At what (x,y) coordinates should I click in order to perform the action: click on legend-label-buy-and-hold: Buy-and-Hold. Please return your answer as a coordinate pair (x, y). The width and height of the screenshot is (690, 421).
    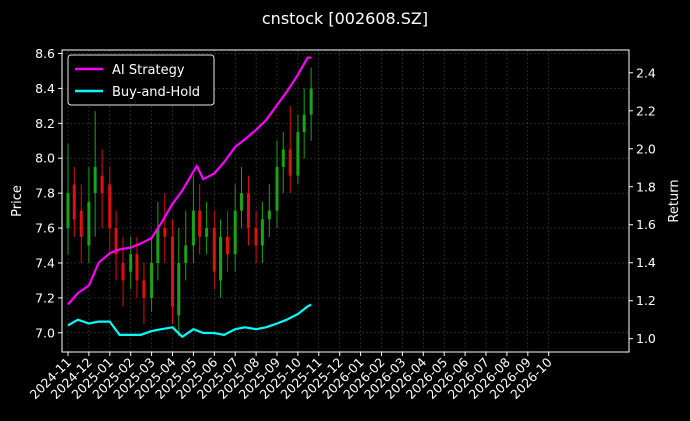
    Looking at the image, I should click on (156, 92).